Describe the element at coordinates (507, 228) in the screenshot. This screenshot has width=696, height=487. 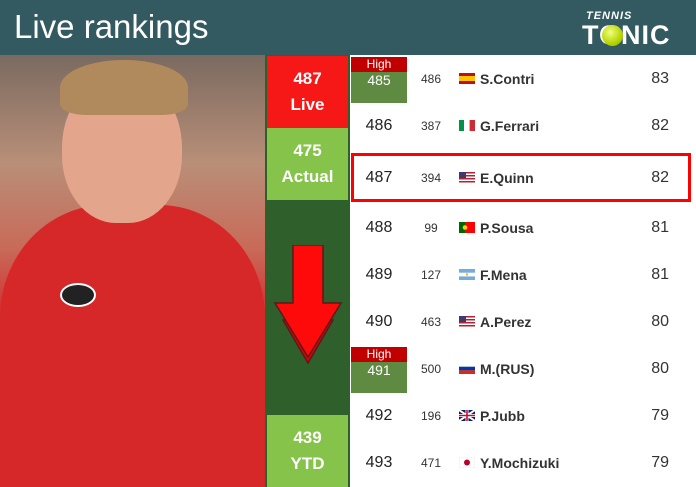
I see `player-name: P.Sousa` at that location.